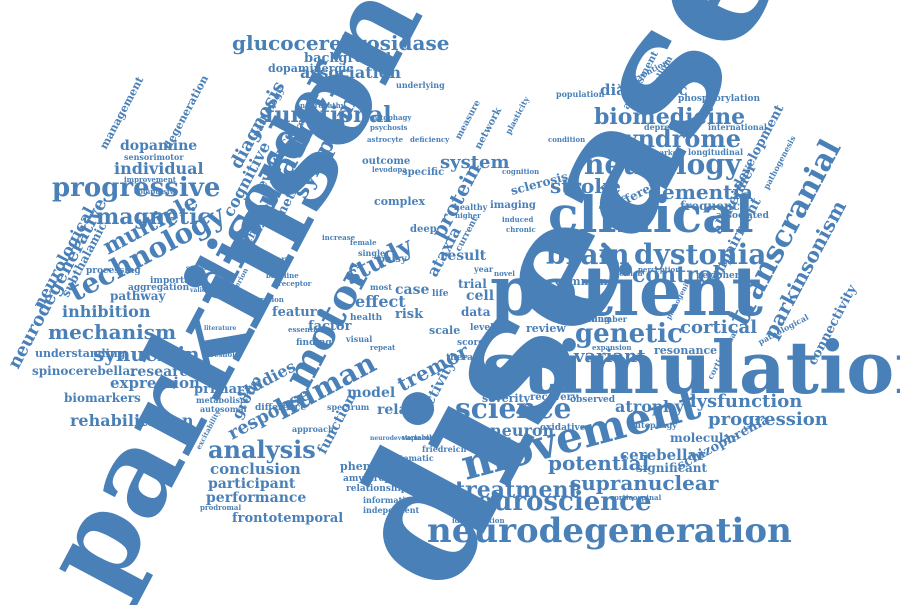 Image resolution: width=900 pixels, height=605 pixels. I want to click on word-corticospinal: corticospinal, so click(636, 497).